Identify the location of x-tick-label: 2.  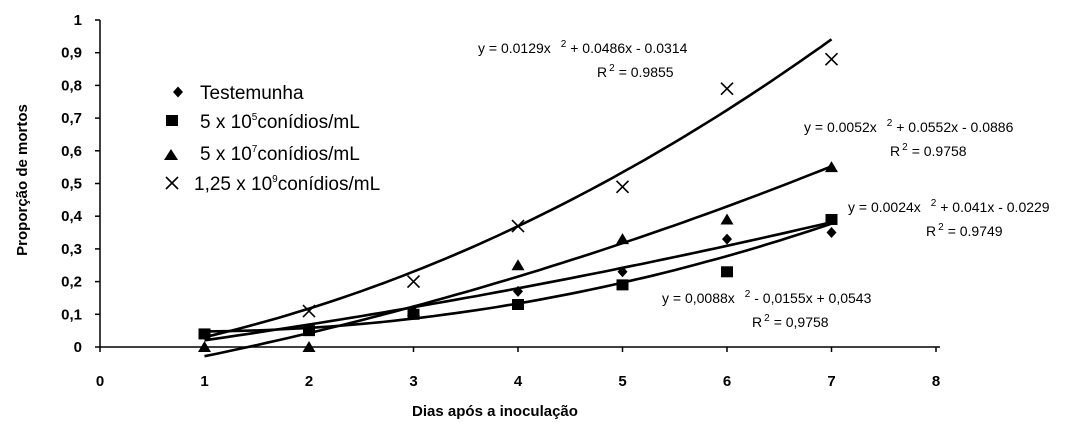
(309, 381).